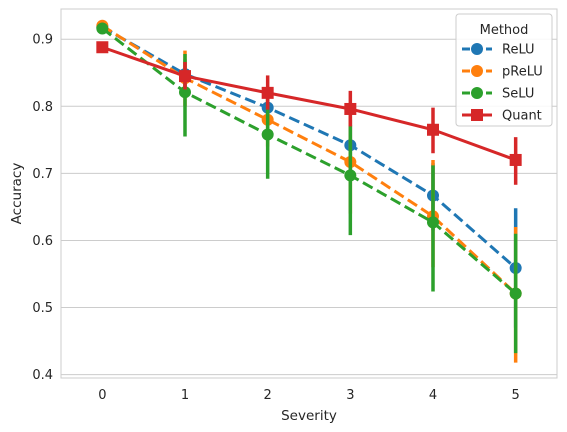 Image resolution: width=567 pixels, height=432 pixels. What do you see at coordinates (433, 395) in the screenshot?
I see `x-tick-label: 4` at bounding box center [433, 395].